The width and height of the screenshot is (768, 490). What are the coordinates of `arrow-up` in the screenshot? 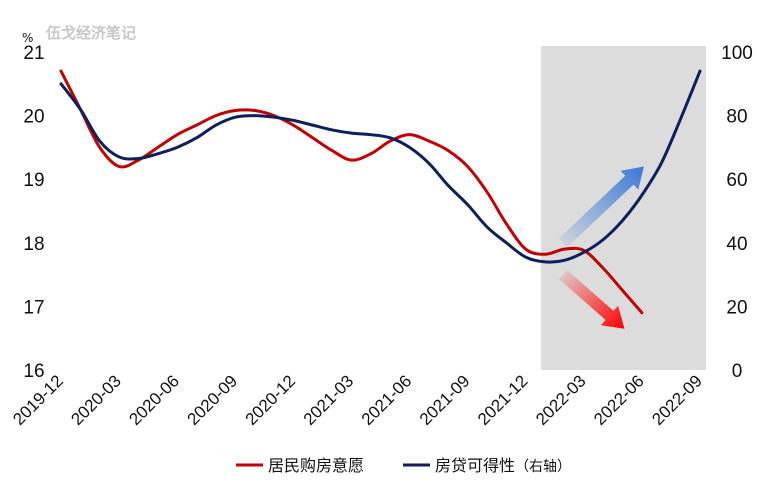 It's located at (601, 207).